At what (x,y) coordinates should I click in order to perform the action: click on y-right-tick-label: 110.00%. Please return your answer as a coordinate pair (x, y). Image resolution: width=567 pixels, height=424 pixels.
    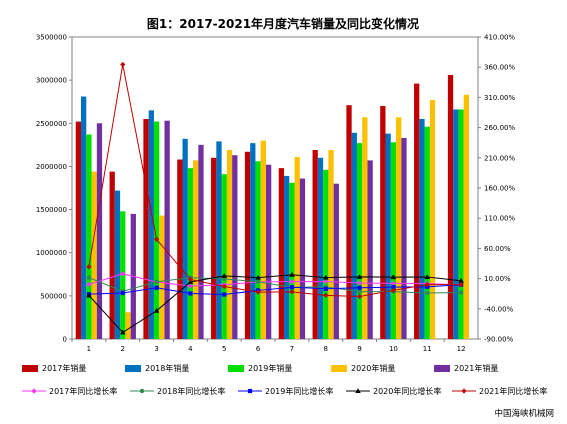
    Looking at the image, I should click on (499, 219).